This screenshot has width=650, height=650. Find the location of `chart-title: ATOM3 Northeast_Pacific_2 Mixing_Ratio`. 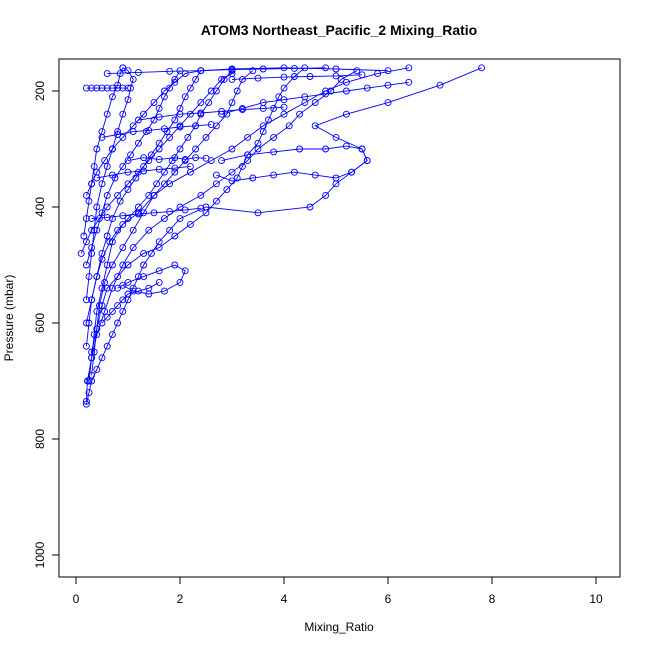

chart-title: ATOM3 Northeast_Pacific_2 Mixing_Ratio is located at coordinates (339, 30).